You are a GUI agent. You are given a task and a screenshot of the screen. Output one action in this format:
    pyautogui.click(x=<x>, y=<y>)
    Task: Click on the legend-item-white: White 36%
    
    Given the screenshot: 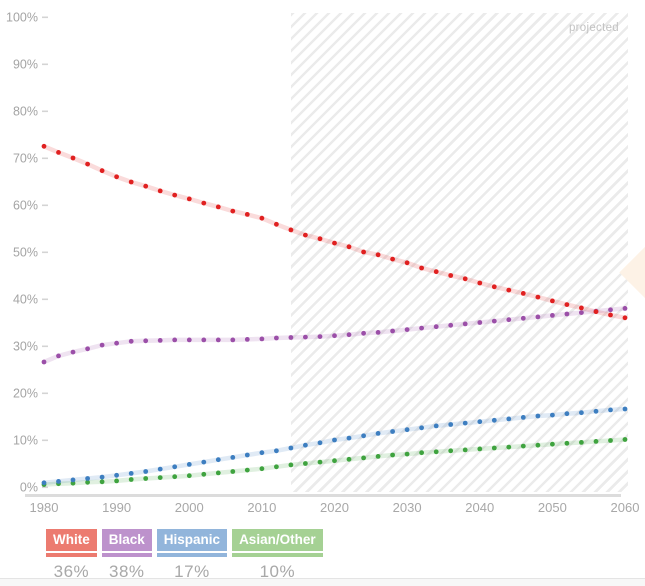 What is the action you would take?
    pyautogui.click(x=71, y=555)
    